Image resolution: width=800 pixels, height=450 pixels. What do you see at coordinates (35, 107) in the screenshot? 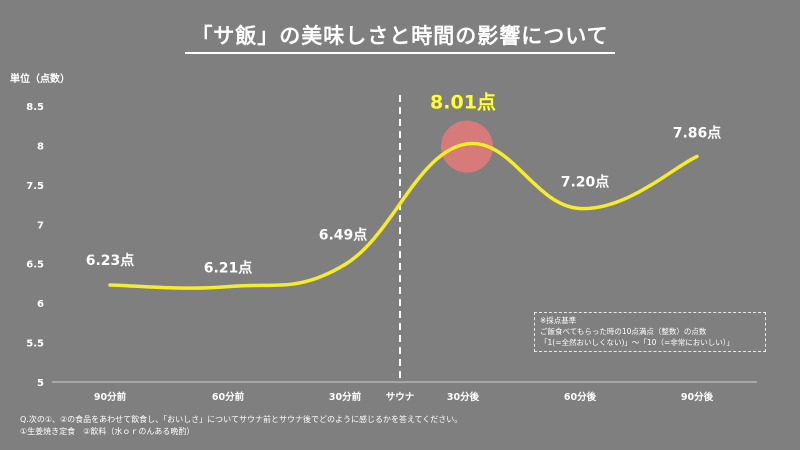
I see `y-tick-label: 8.5` at bounding box center [35, 107].